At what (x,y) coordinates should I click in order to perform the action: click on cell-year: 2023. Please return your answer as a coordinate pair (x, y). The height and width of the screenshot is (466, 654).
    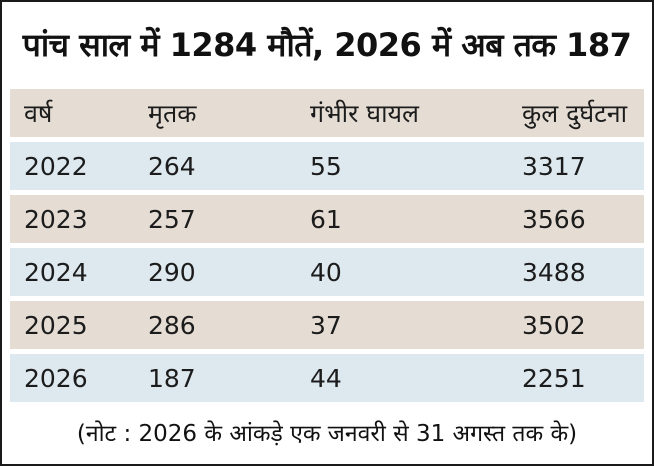
    Looking at the image, I should click on (72, 219).